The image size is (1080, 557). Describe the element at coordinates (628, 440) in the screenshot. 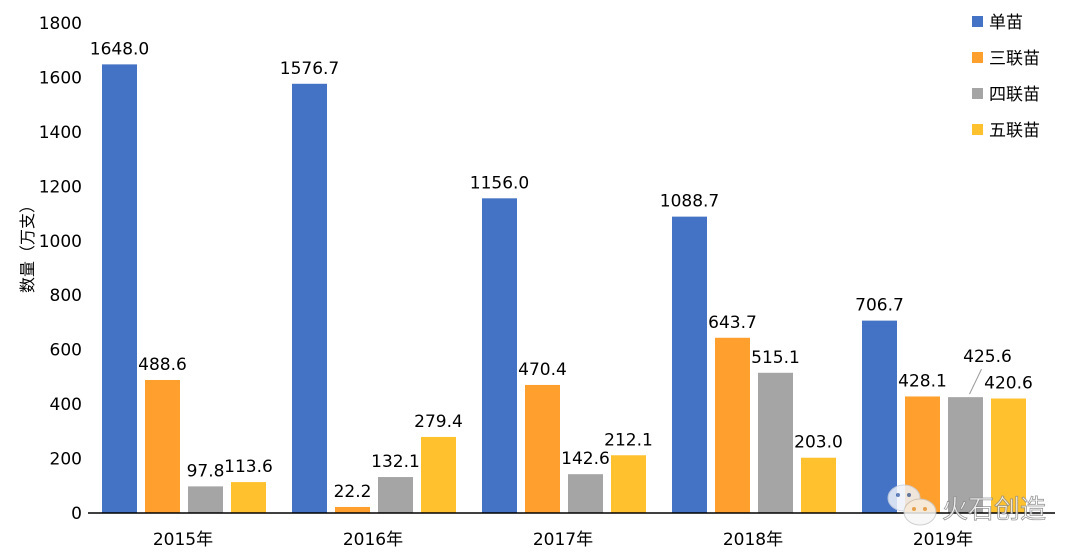

I see `data-label: 212.1` at that location.